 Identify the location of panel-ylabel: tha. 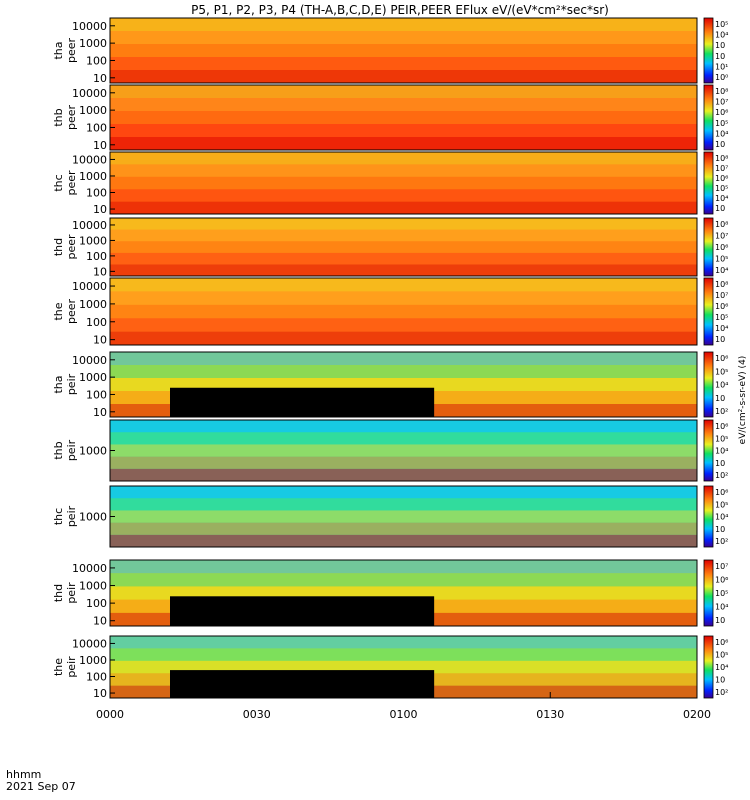
(58, 50).